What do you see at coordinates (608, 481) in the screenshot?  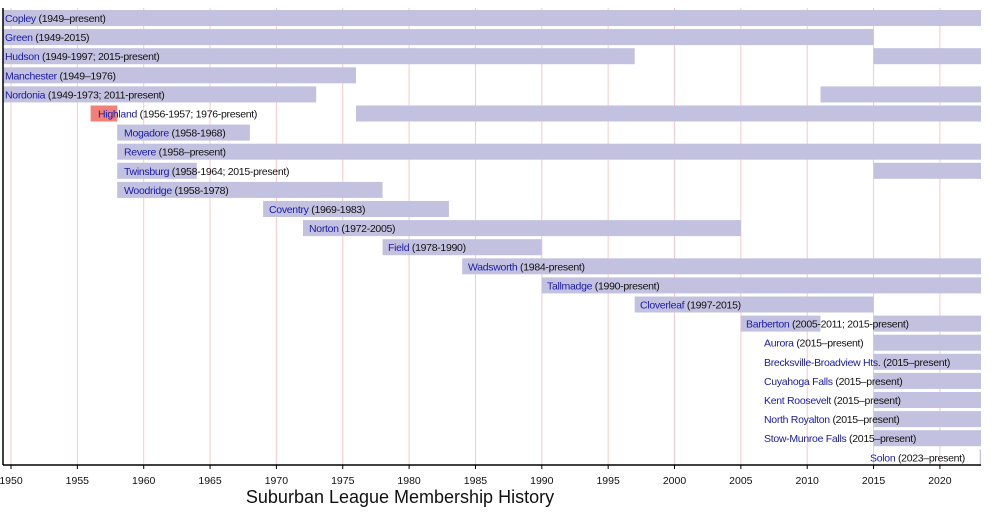 I see `x-tick-label: 1995` at bounding box center [608, 481].